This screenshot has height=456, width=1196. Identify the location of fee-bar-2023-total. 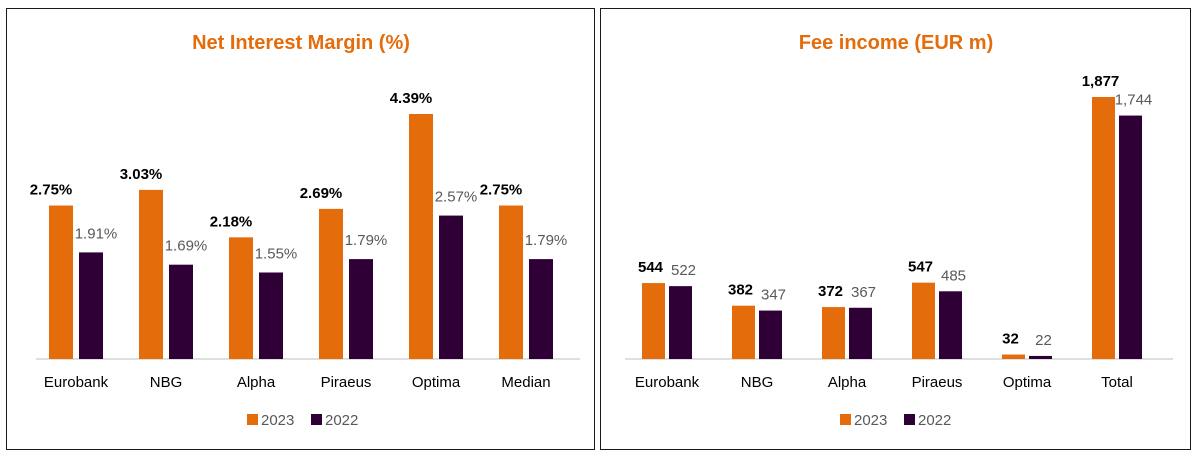
(1103, 228).